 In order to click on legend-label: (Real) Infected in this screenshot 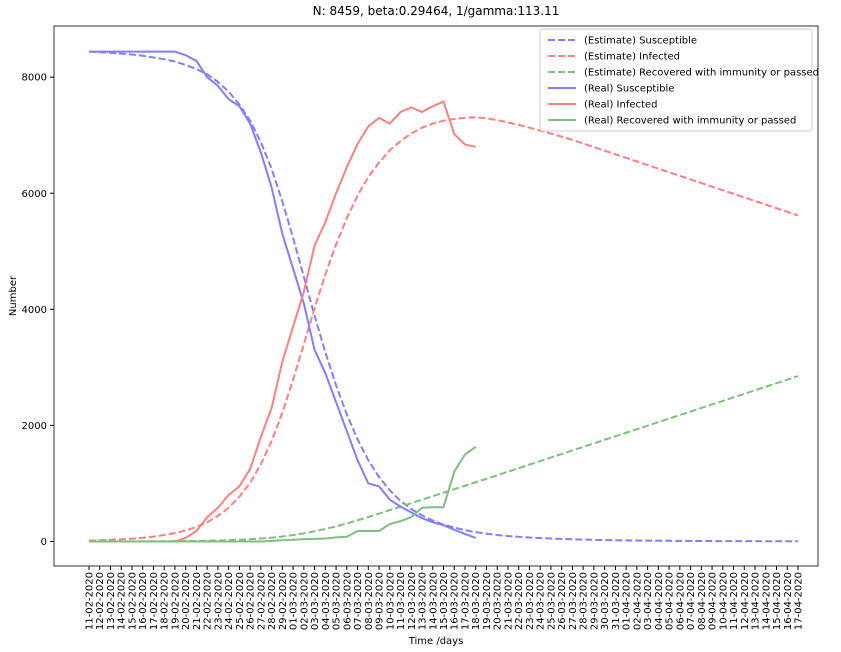, I will do `click(620, 105)`.